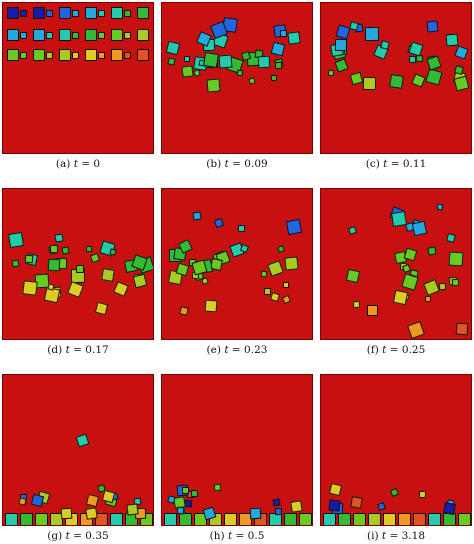 This screenshot has width=474, height=544. What do you see at coordinates (213, 350) in the screenshot?
I see `caption-label: (e)` at bounding box center [213, 350].